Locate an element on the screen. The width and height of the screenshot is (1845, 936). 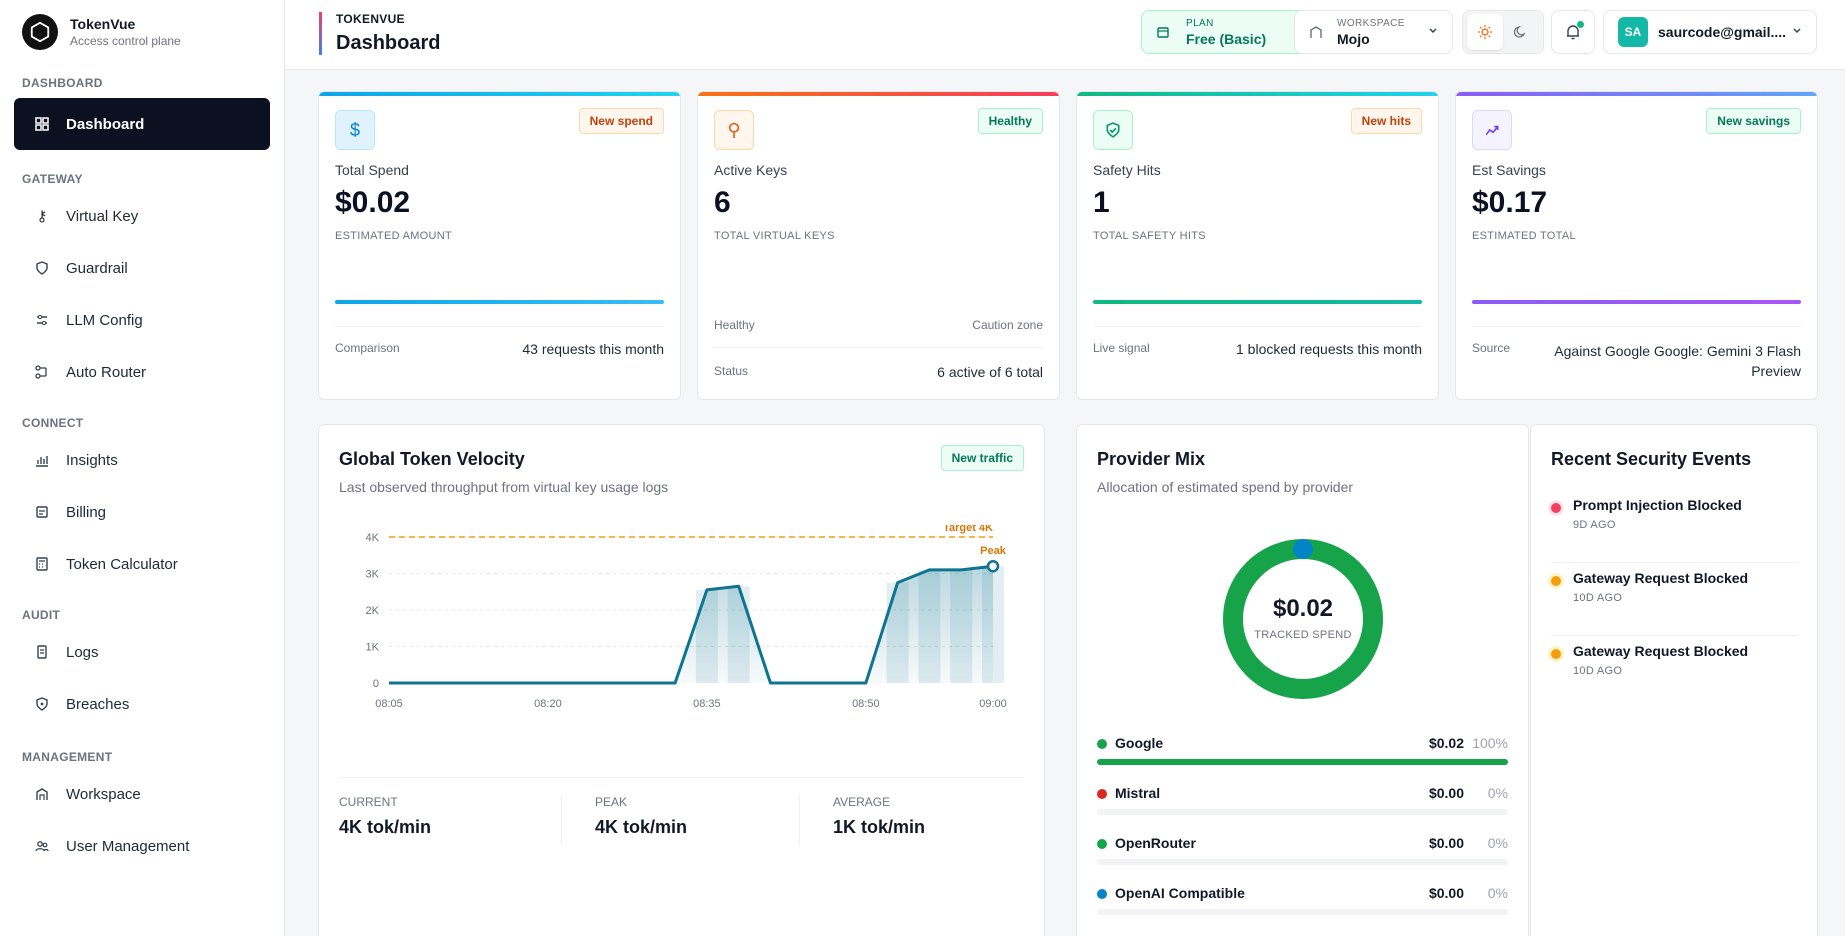
provider-amount: $0.00 is located at coordinates (1446, 893).